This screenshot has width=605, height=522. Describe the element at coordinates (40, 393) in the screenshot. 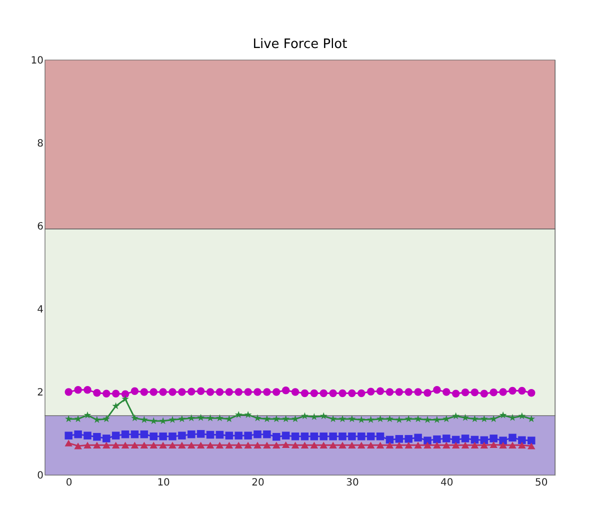

I see `y-tick-label: 2` at that location.